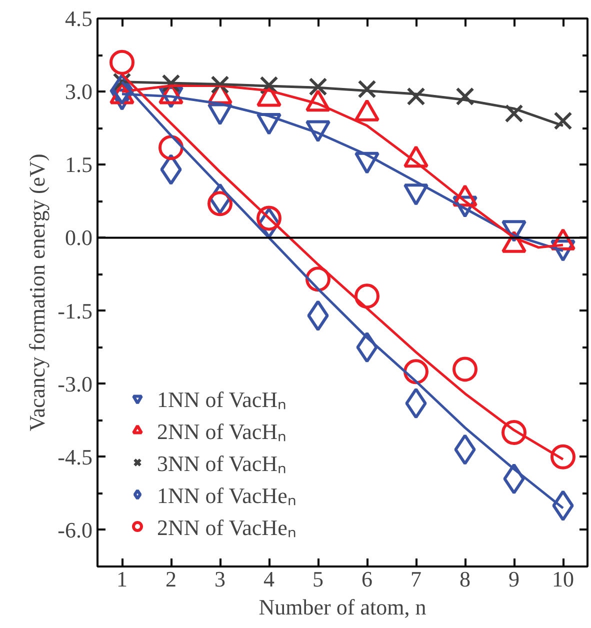  Describe the element at coordinates (75, 529) in the screenshot. I see `y-tick-label: -6.0` at that location.